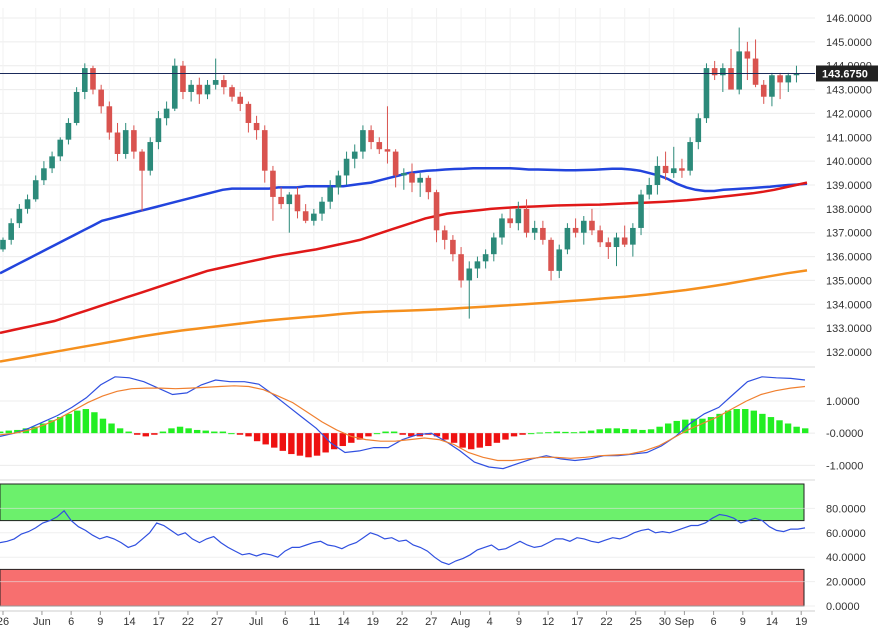 The height and width of the screenshot is (641, 889). I want to click on x-tick-label: 12, so click(548, 622).